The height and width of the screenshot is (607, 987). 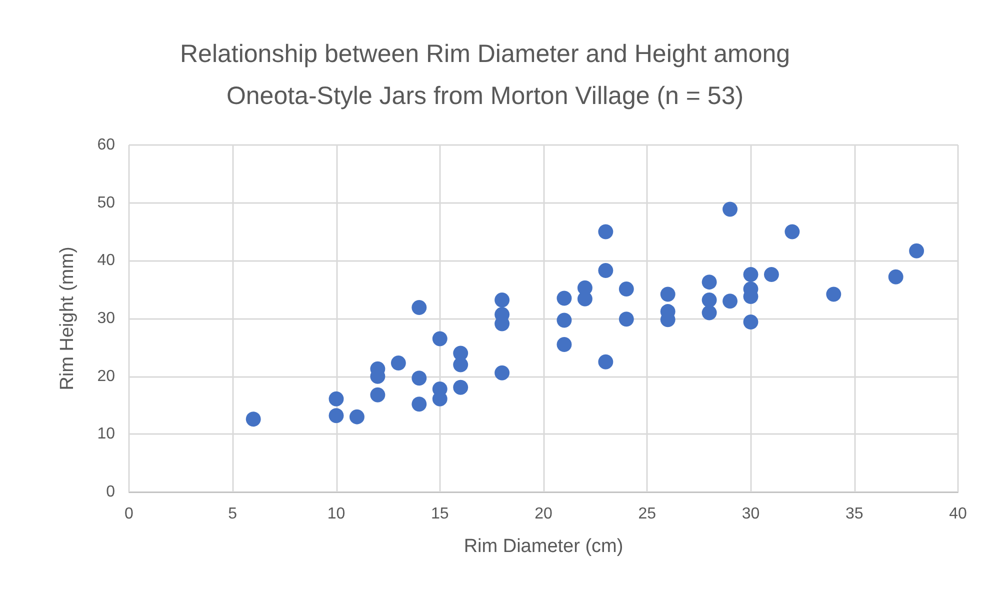 I want to click on y-tick-label: 10, so click(x=106, y=434).